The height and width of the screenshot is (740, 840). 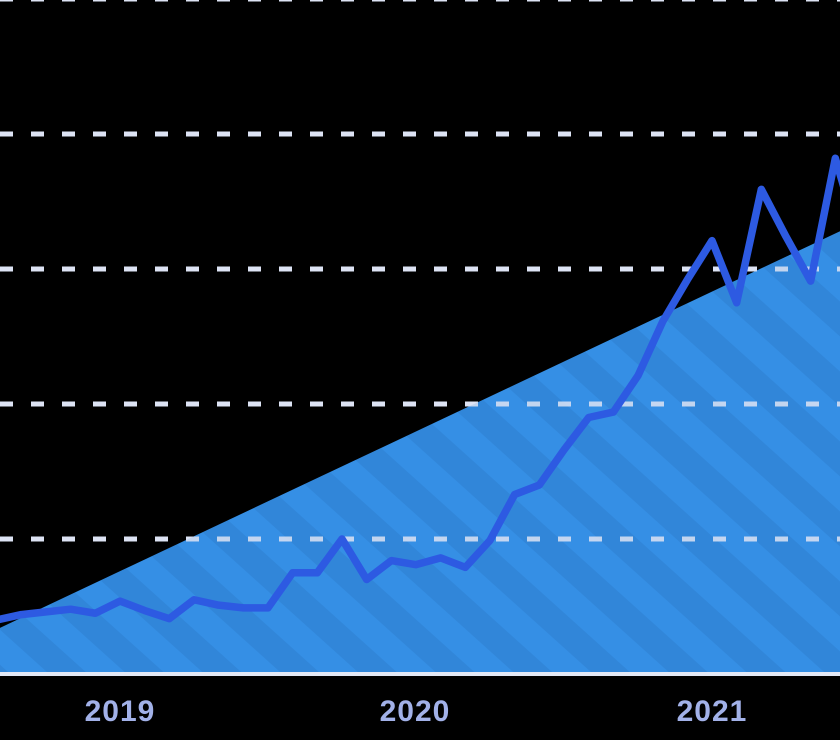 I want to click on x-tick-label: 2019, so click(x=120, y=711).